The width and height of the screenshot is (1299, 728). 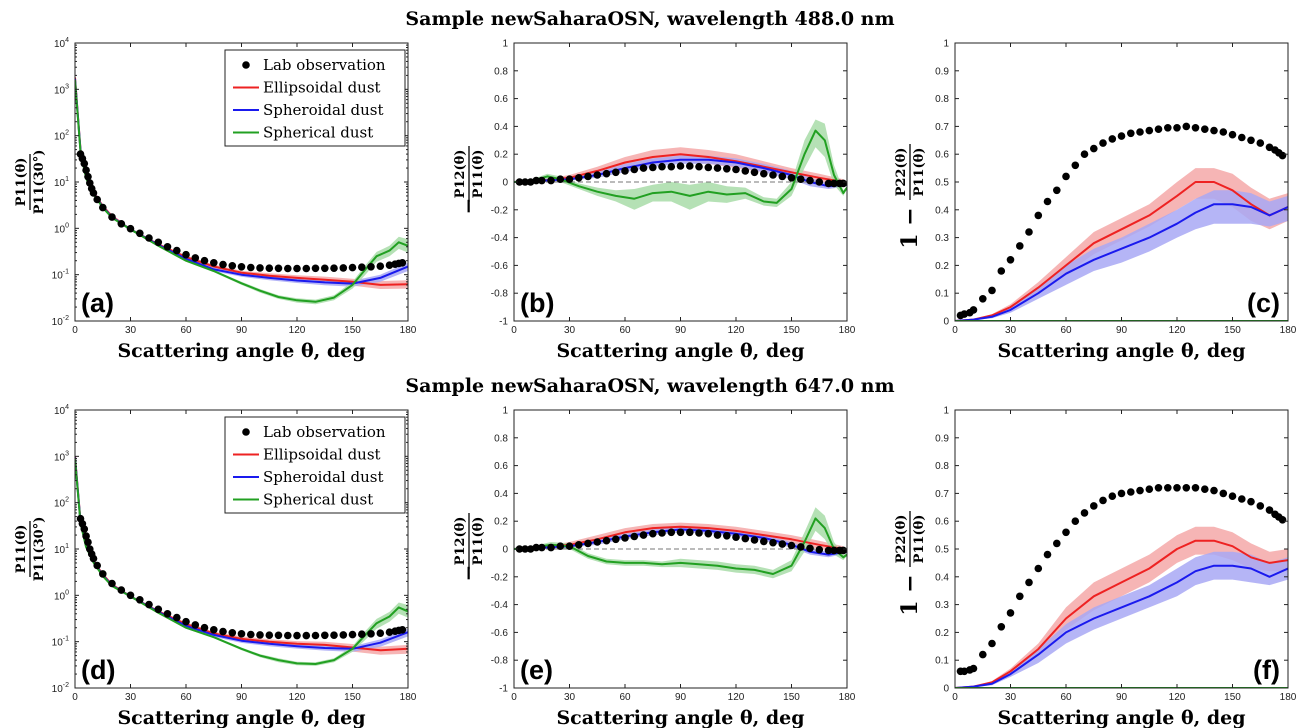 I want to click on legend-box, so click(x=315, y=465).